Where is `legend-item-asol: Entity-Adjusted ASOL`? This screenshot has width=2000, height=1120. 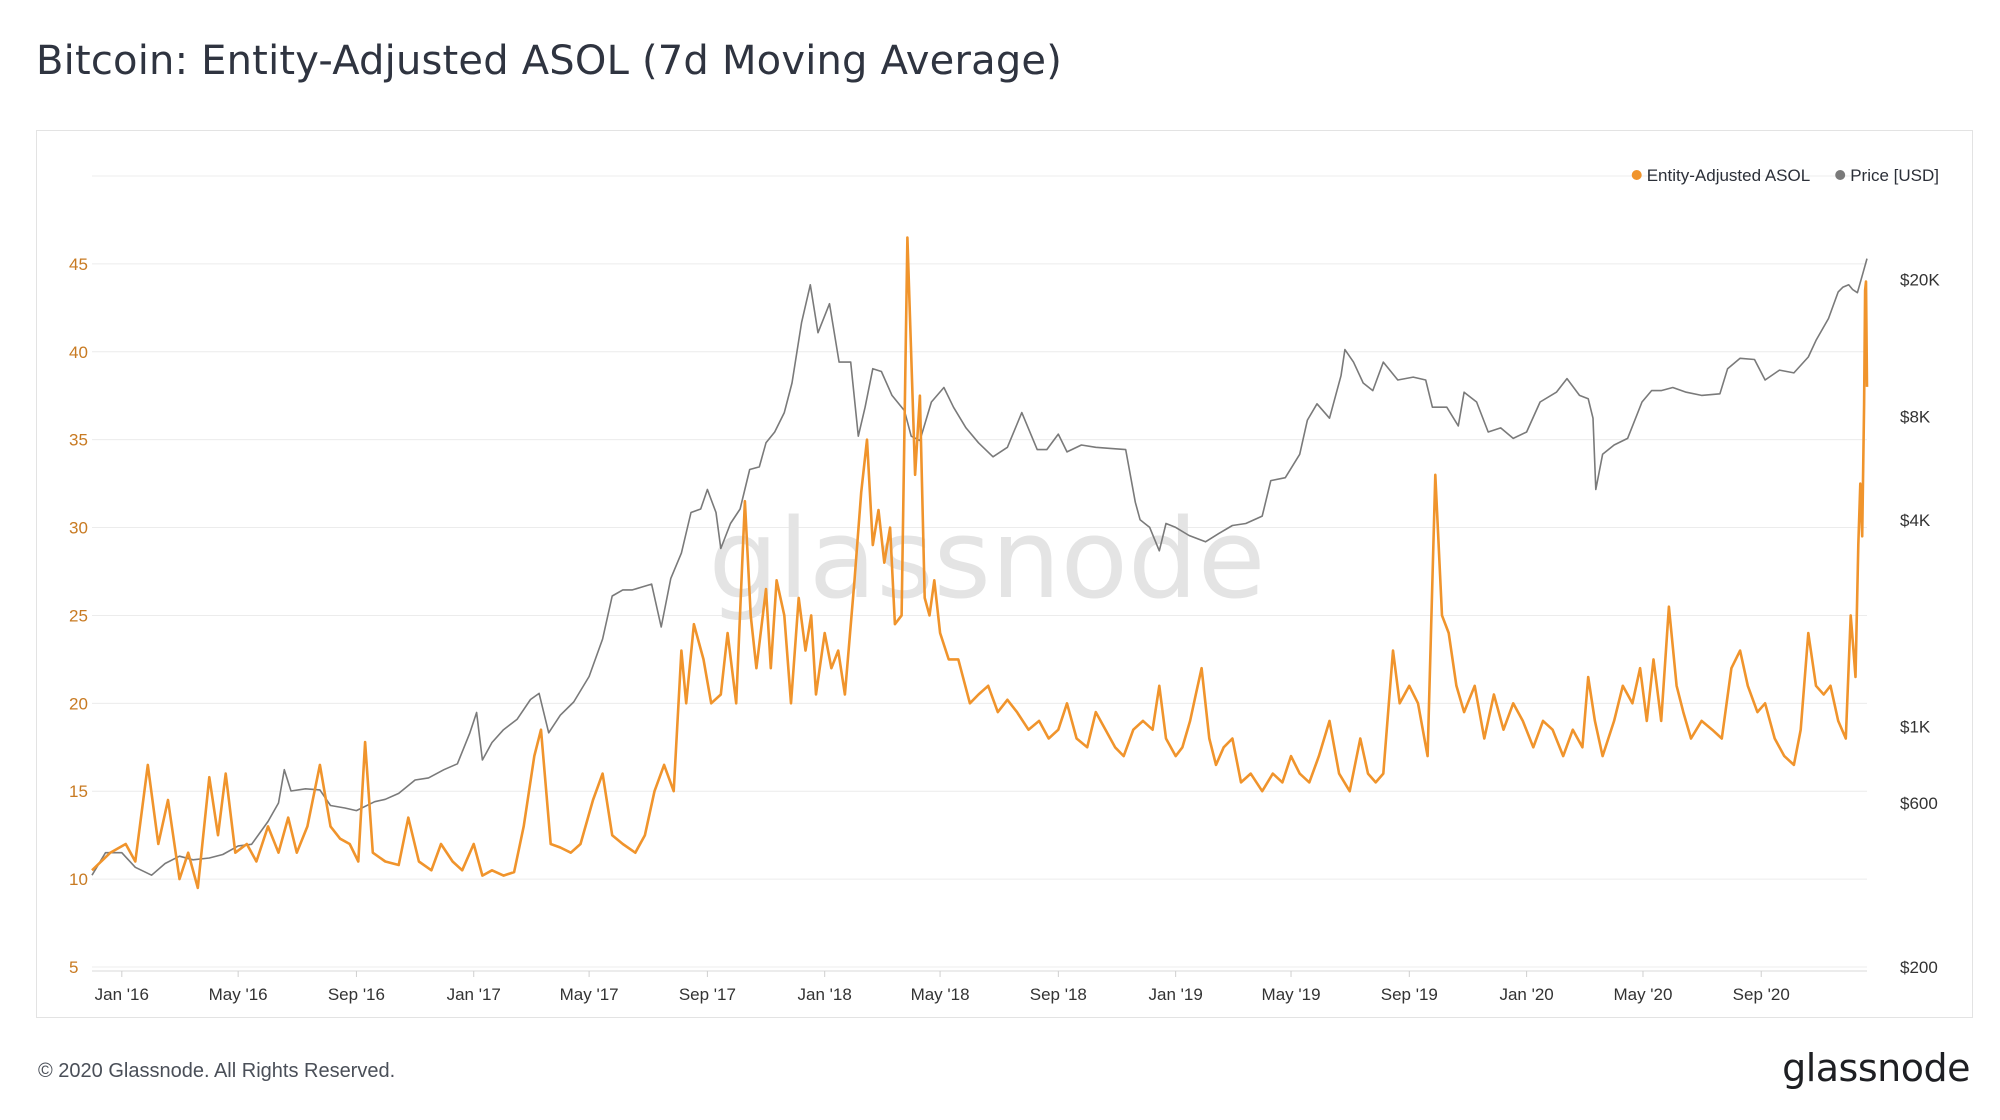
legend-item-asol: Entity-Adjusted ASOL is located at coordinates (1720, 175).